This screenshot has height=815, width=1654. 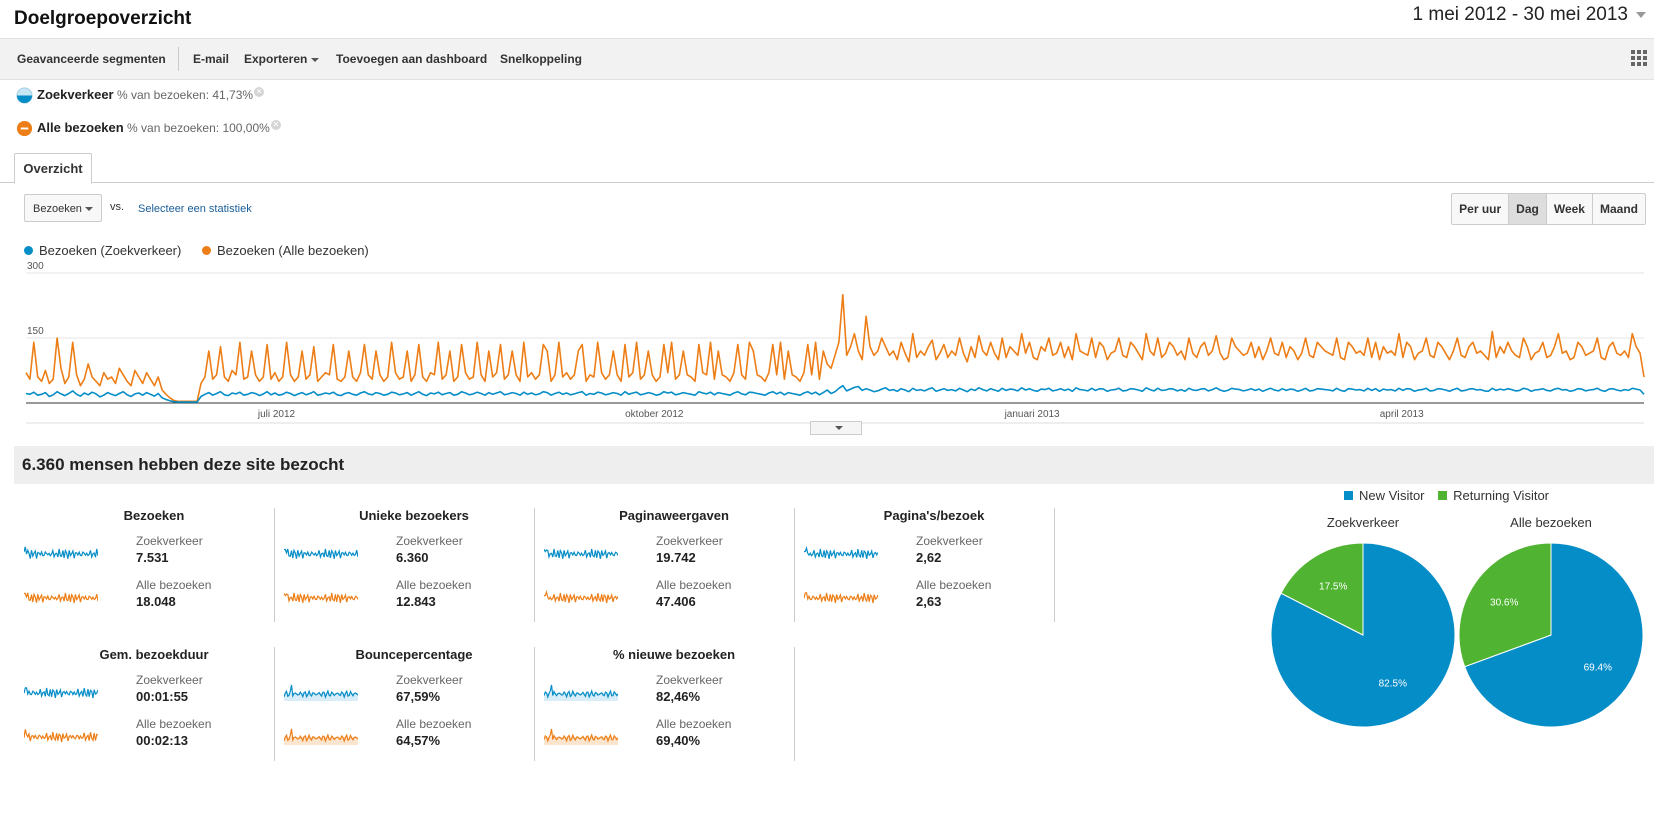 I want to click on metric-value-search: 19.742, so click(x=676, y=557).